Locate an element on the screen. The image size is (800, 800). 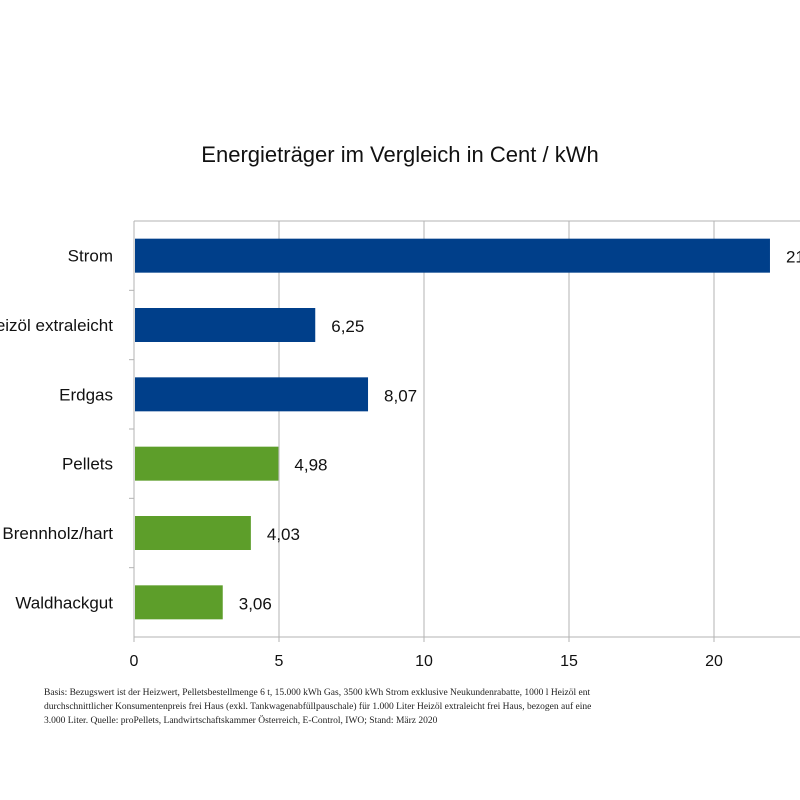
category-label: Waldhackgut is located at coordinates (64, 602).